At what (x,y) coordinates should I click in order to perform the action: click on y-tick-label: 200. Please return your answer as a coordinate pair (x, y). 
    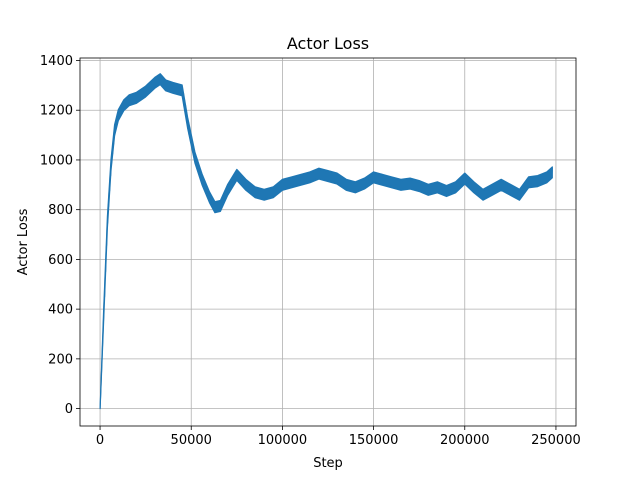
    Looking at the image, I should click on (60, 359).